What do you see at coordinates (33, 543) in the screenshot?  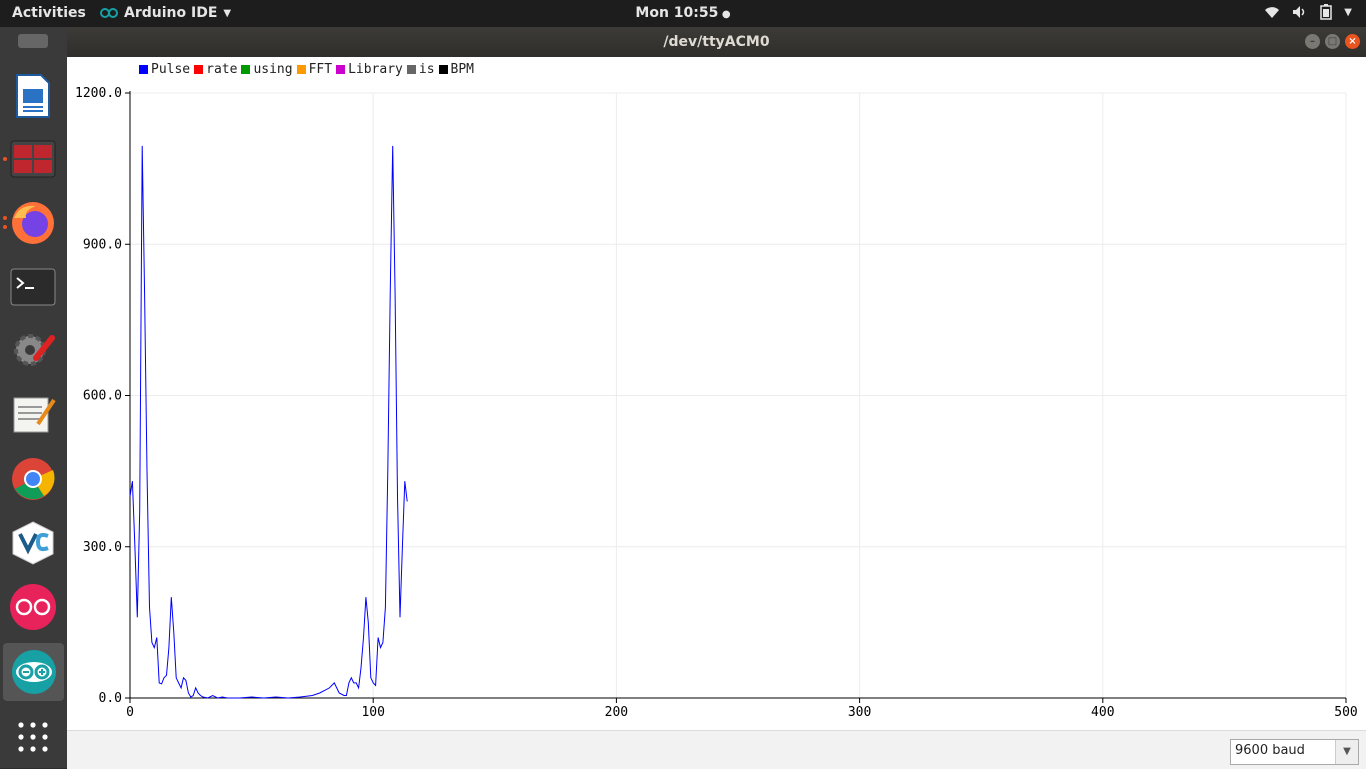 I see `veracrypt-icon` at bounding box center [33, 543].